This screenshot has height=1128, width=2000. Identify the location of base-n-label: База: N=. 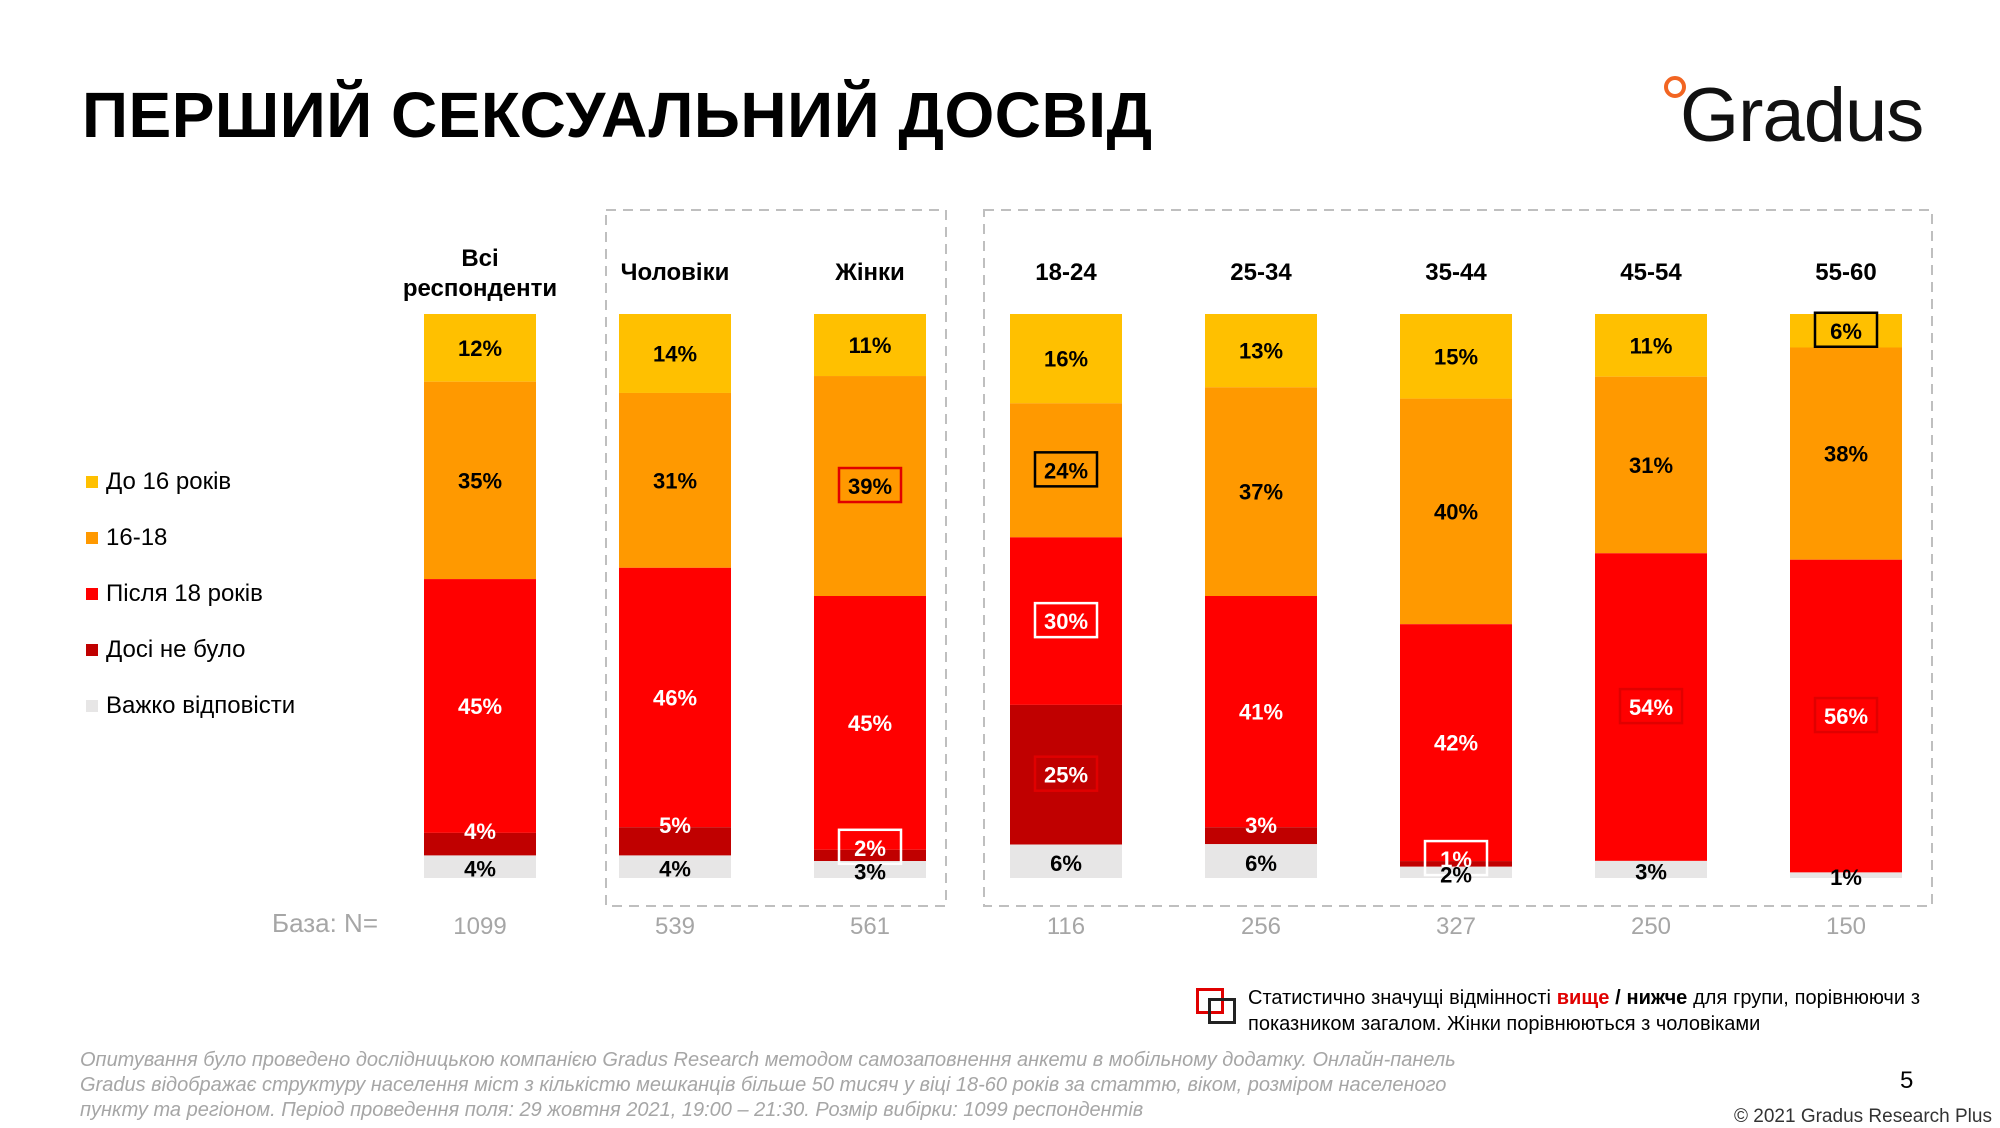
(325, 923).